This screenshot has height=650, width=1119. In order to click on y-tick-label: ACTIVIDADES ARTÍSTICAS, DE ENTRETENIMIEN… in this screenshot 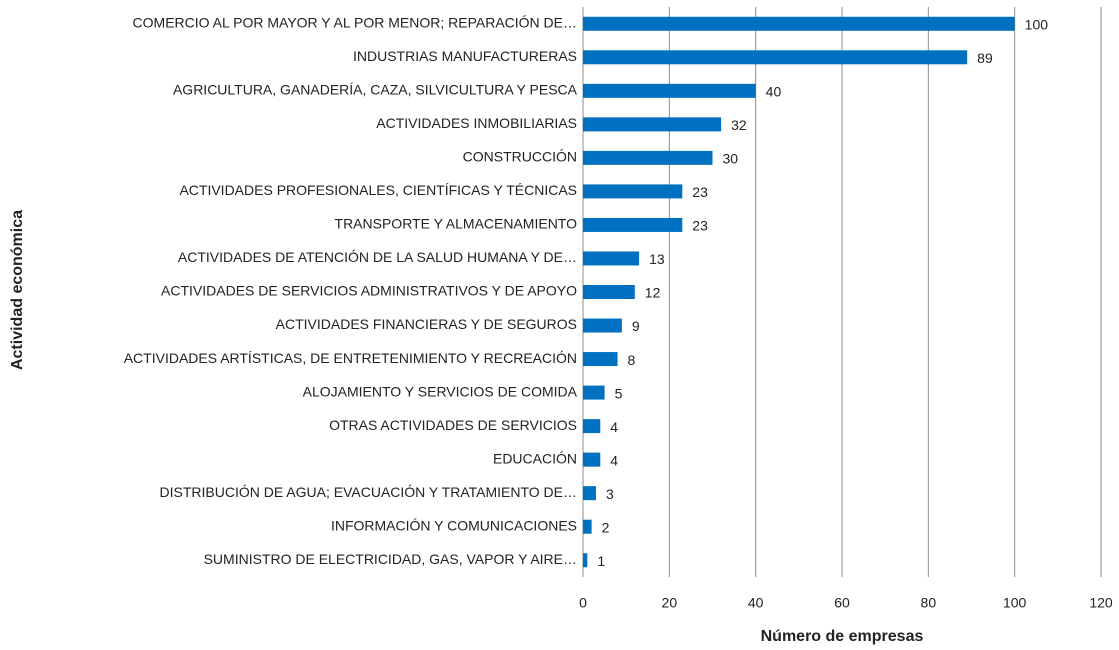, I will do `click(350, 358)`.